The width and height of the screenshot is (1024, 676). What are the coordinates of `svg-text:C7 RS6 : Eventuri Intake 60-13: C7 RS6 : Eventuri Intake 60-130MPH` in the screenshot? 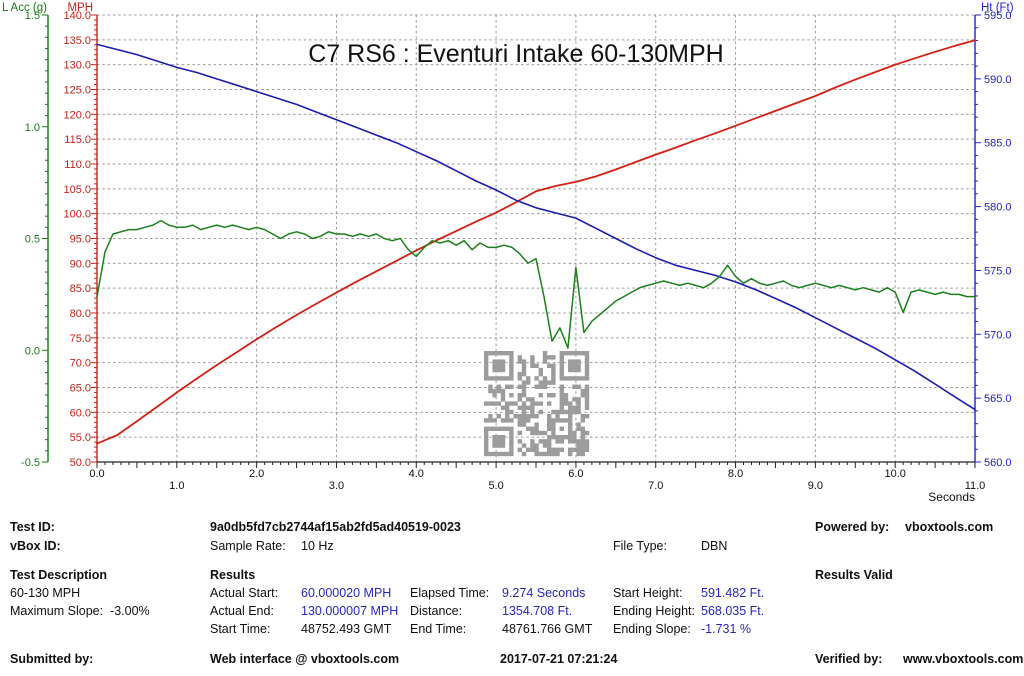 It's located at (515, 54).